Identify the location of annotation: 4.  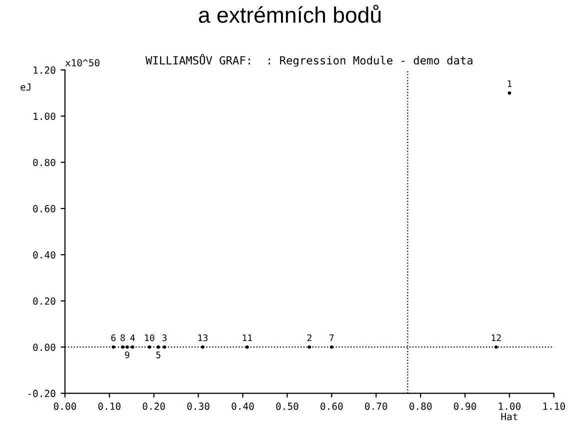
(132, 338).